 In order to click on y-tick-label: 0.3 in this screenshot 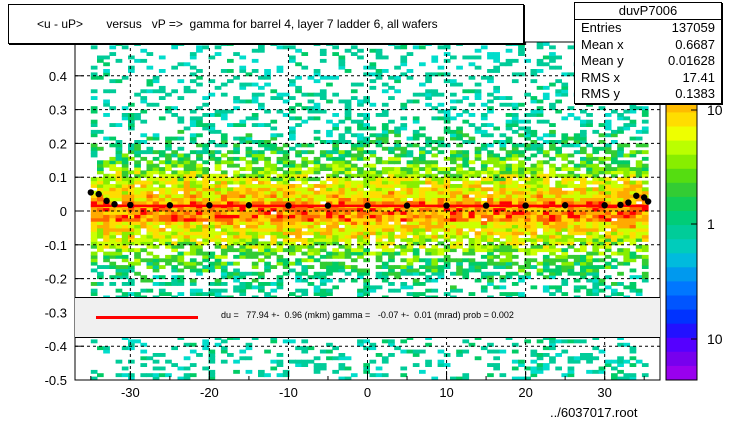, I will do `click(58, 110)`.